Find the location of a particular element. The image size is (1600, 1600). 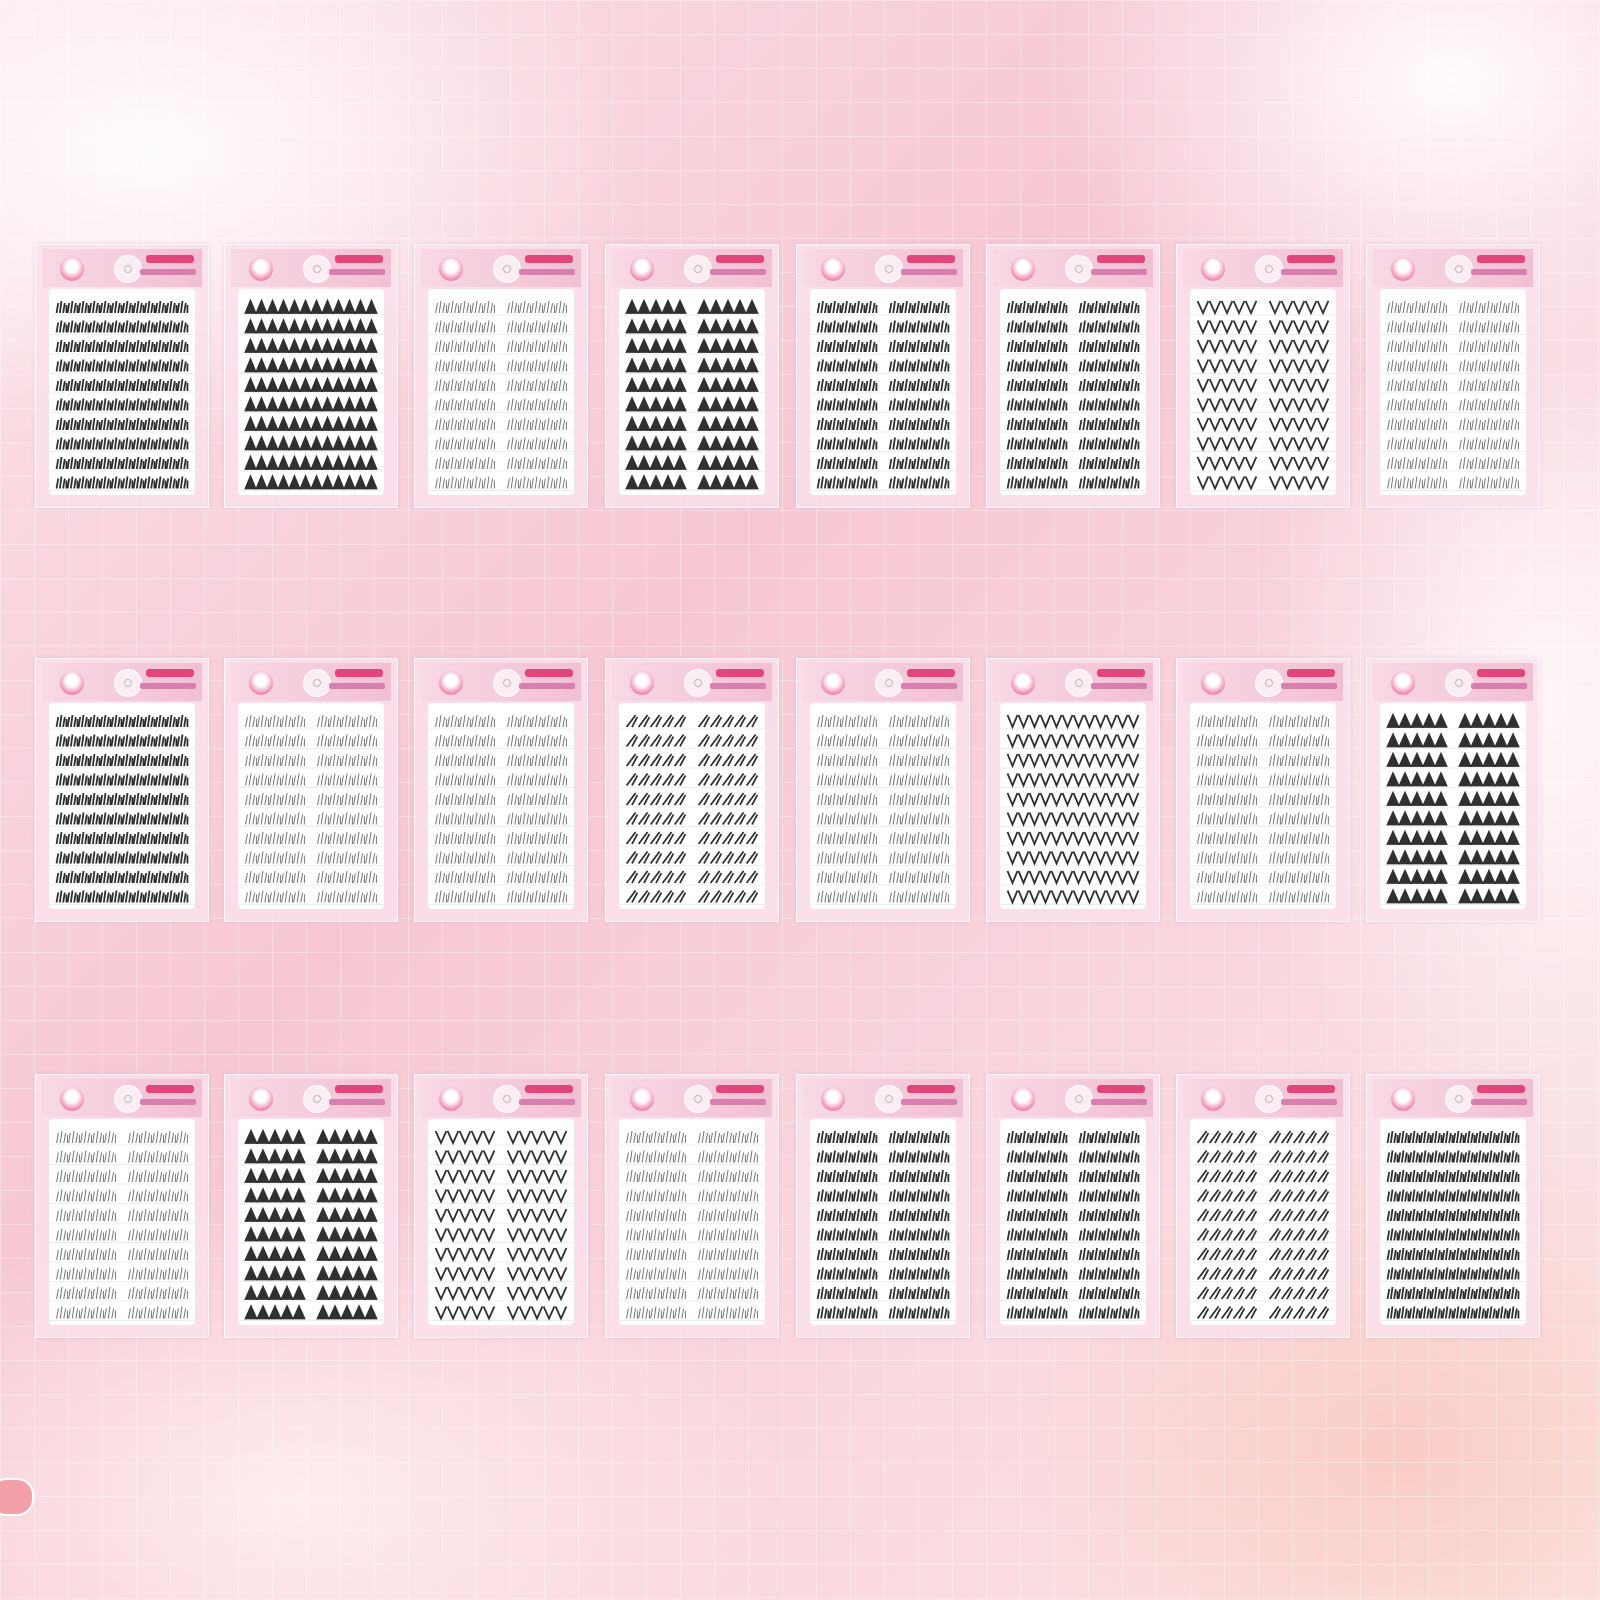

mascot-logo is located at coordinates (451, 1099).